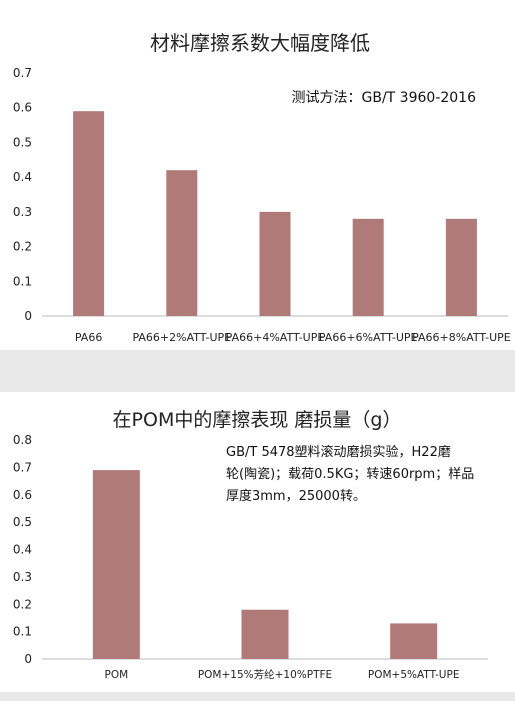  Describe the element at coordinates (265, 674) in the screenshot. I see `x-category-label: POM+15%芳纶+10%PTFE` at that location.